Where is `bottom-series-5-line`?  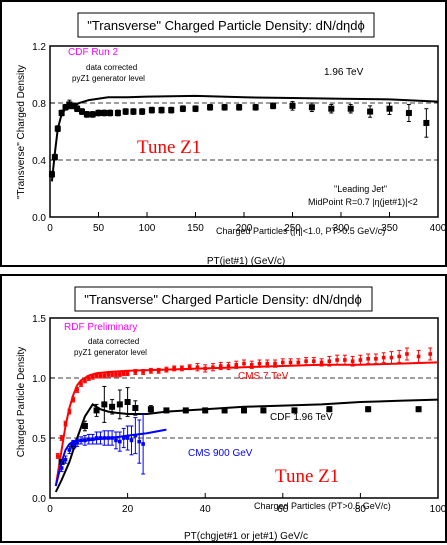
bottom-series-5-line is located at coordinates (110, 457).